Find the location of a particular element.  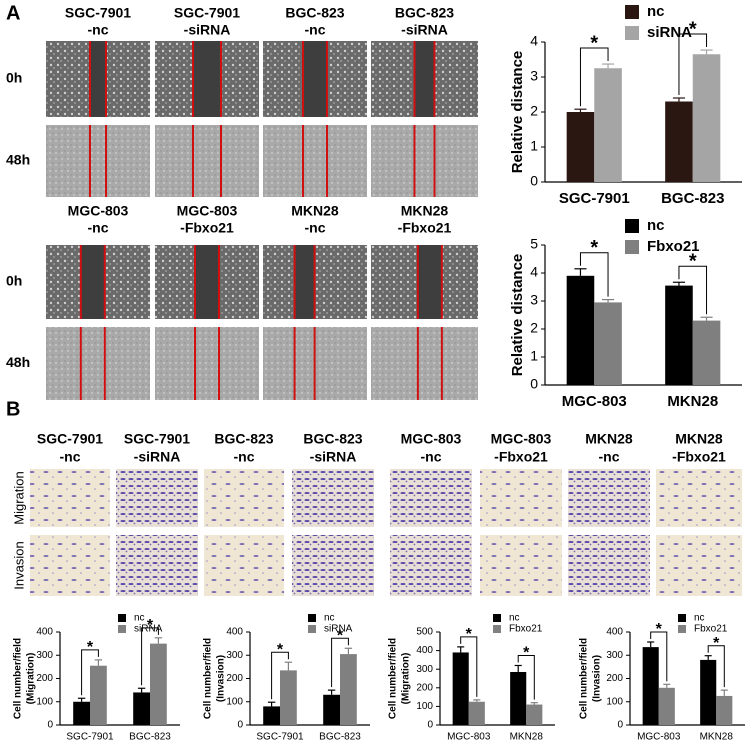

column-header: BGC-823 is located at coordinates (243, 439).